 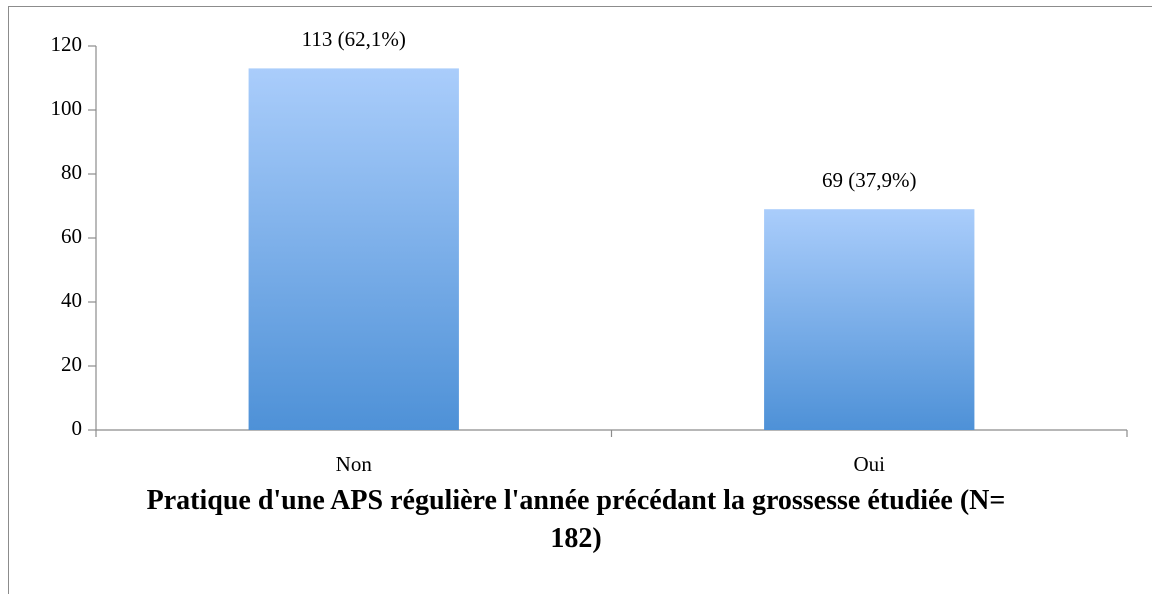 What do you see at coordinates (77, 428) in the screenshot?
I see `y-tick-label: 0` at bounding box center [77, 428].